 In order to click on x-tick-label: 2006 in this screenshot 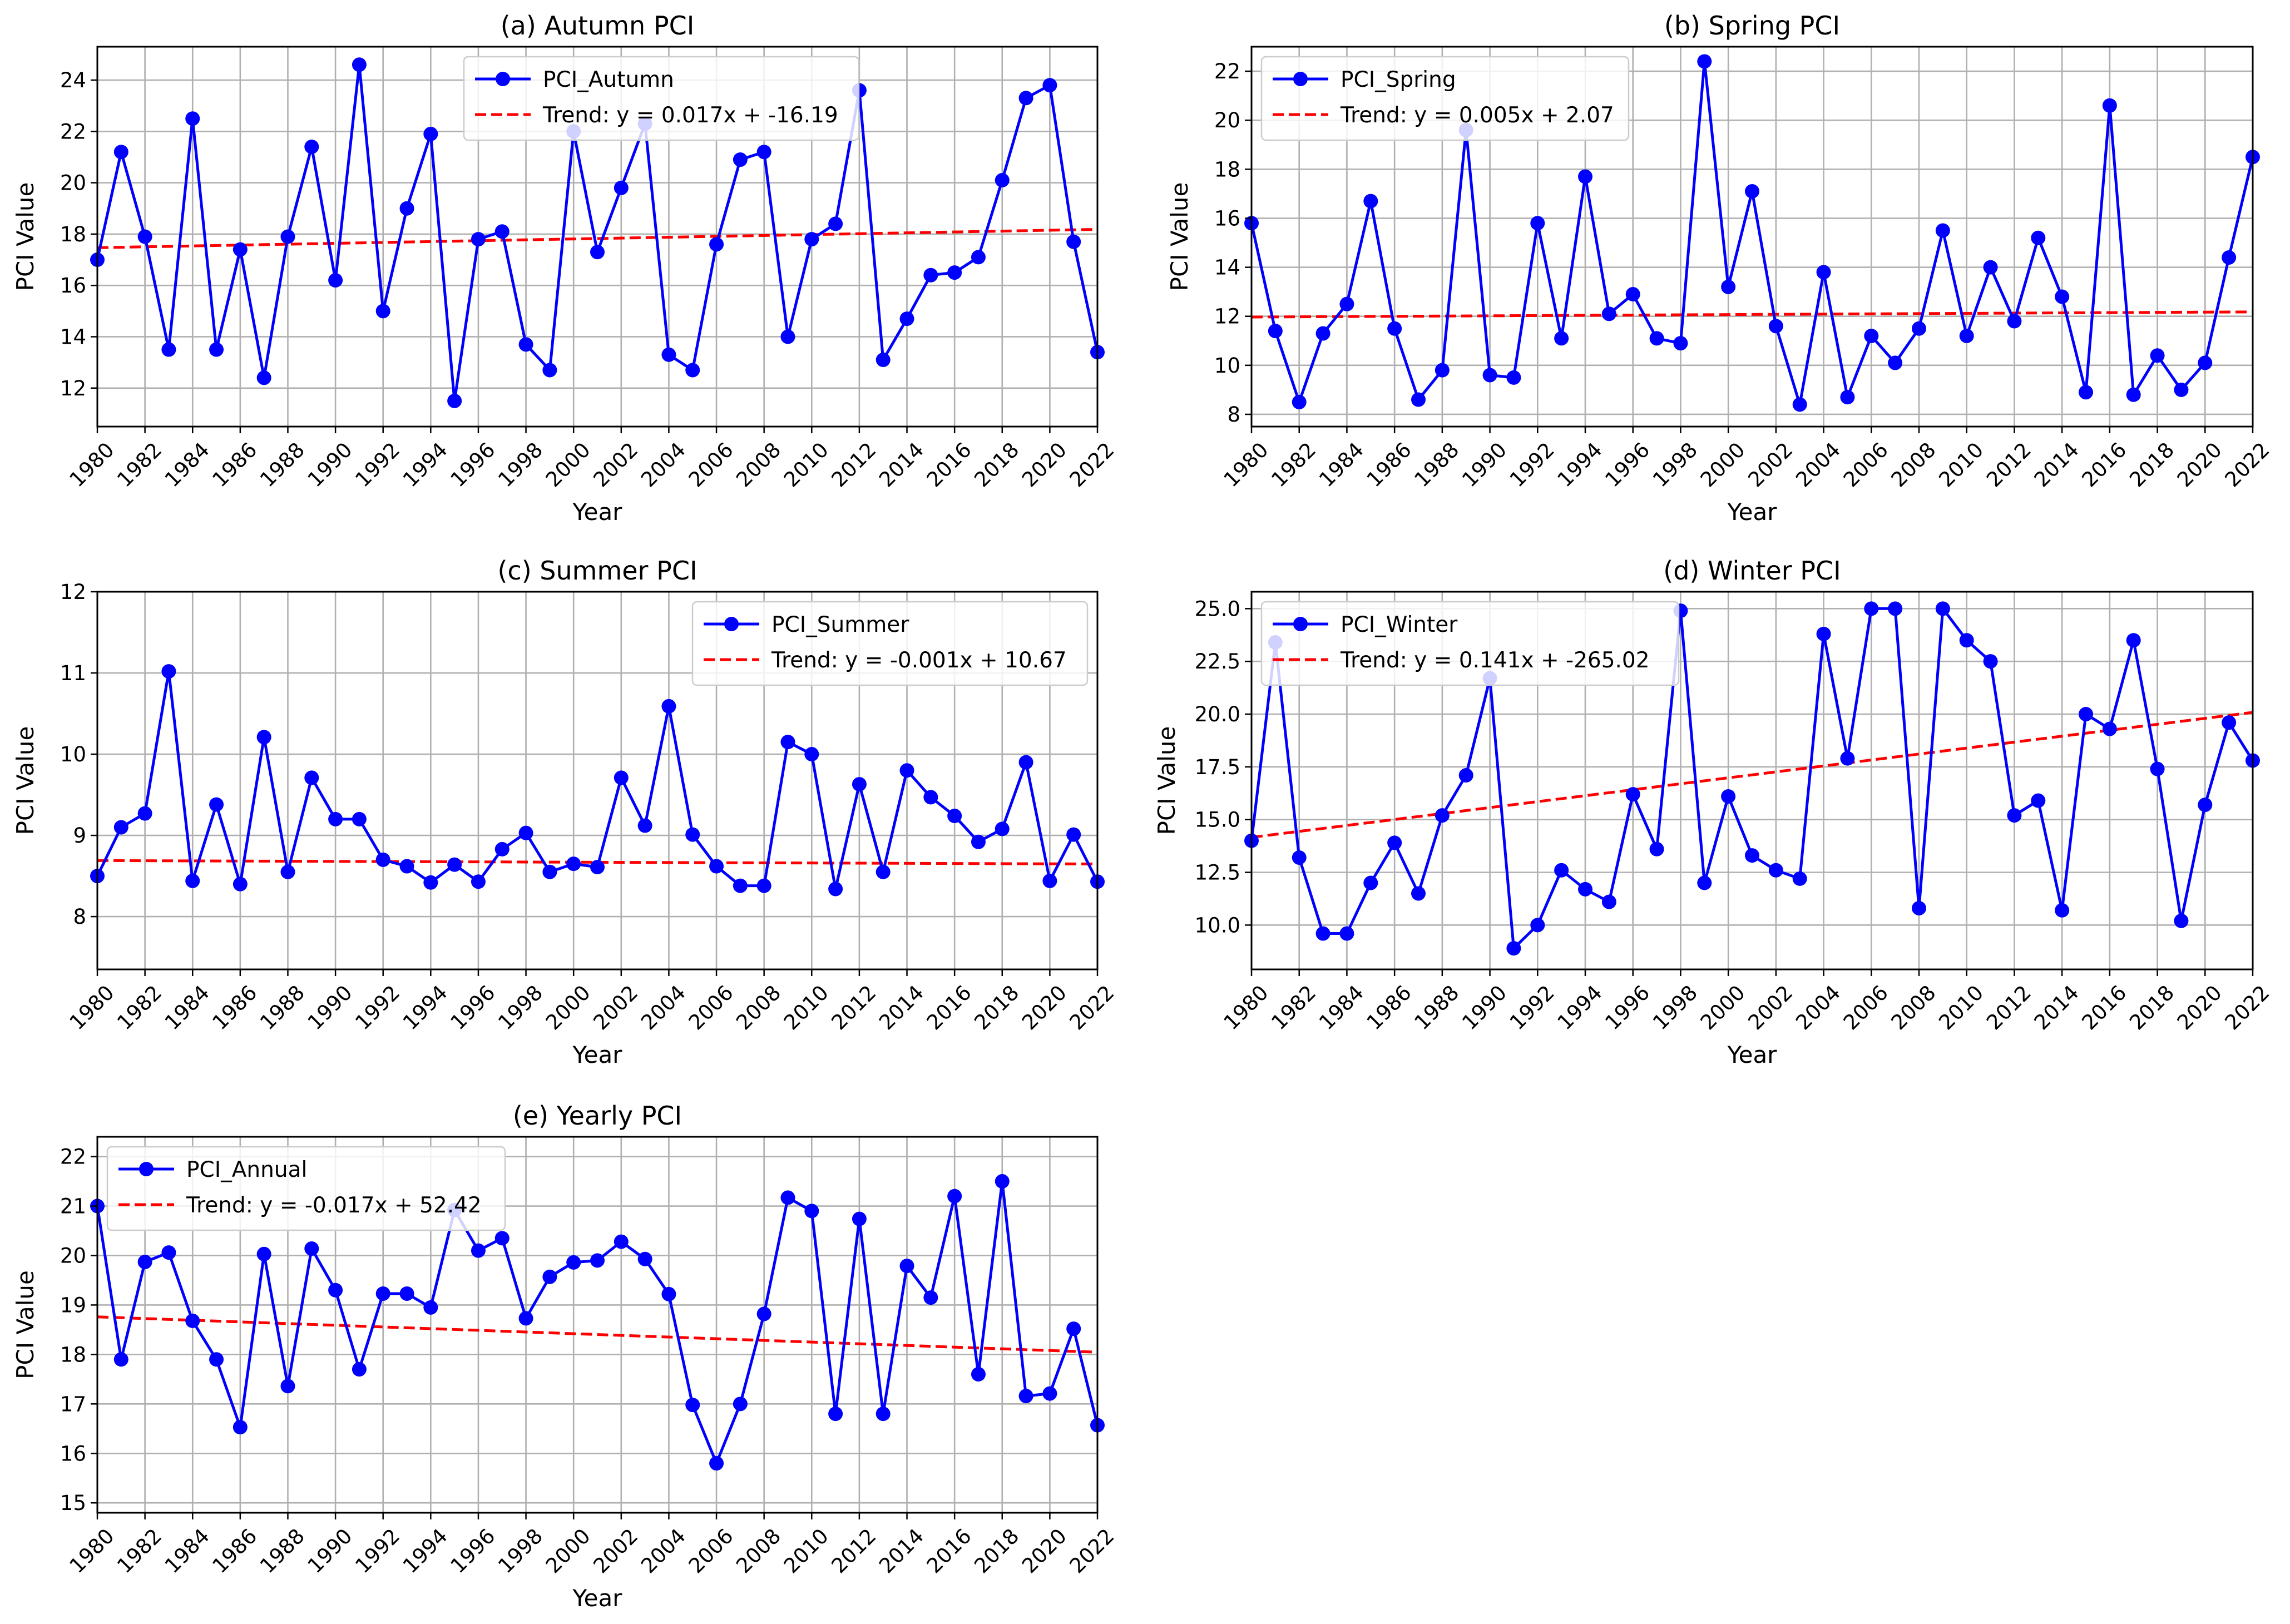, I will do `click(711, 465)`.